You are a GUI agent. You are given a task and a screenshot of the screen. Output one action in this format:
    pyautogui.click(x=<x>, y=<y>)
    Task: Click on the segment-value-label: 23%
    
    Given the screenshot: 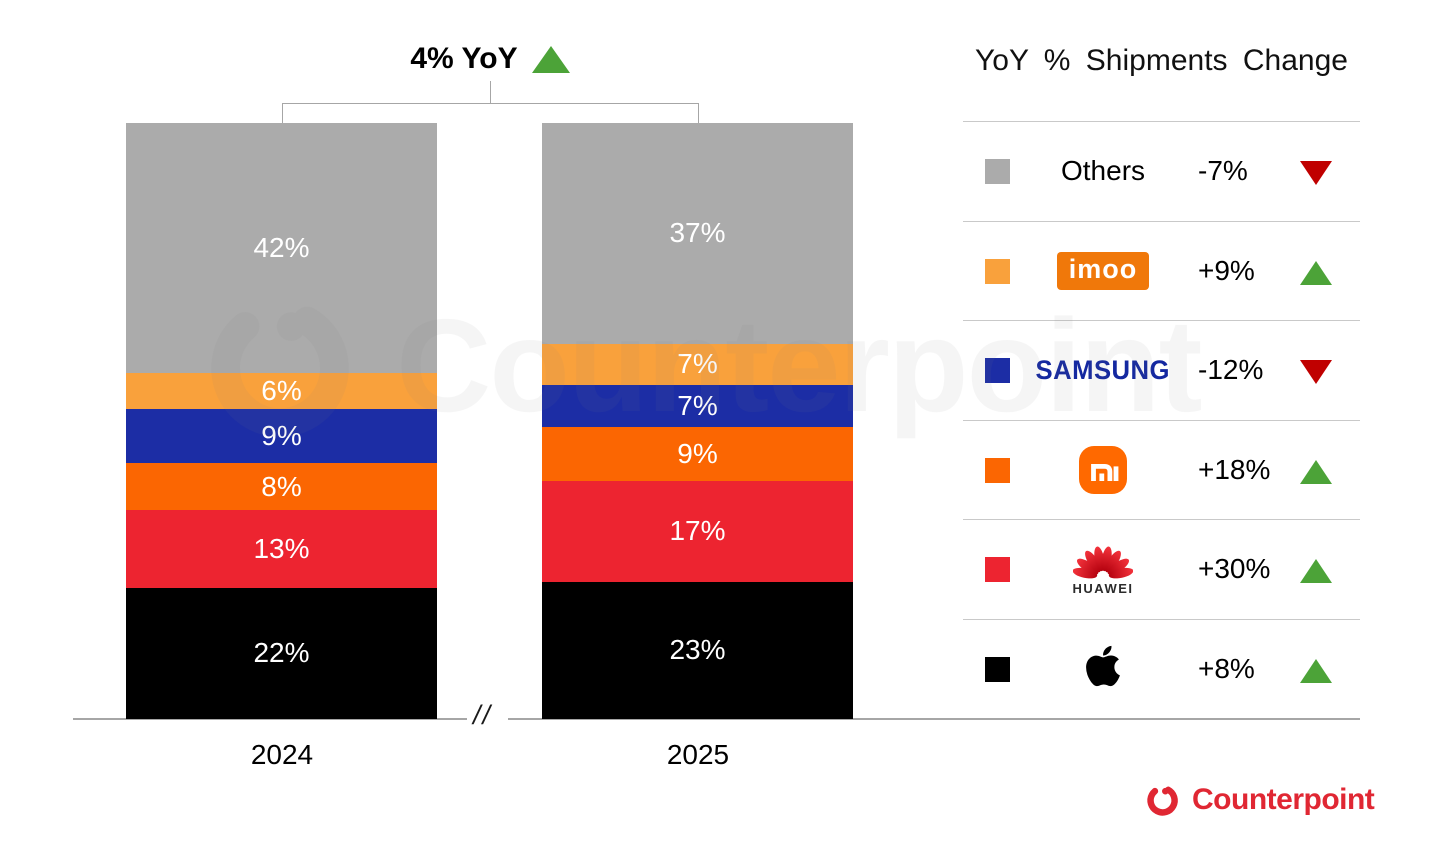 What is the action you would take?
    pyautogui.click(x=697, y=650)
    